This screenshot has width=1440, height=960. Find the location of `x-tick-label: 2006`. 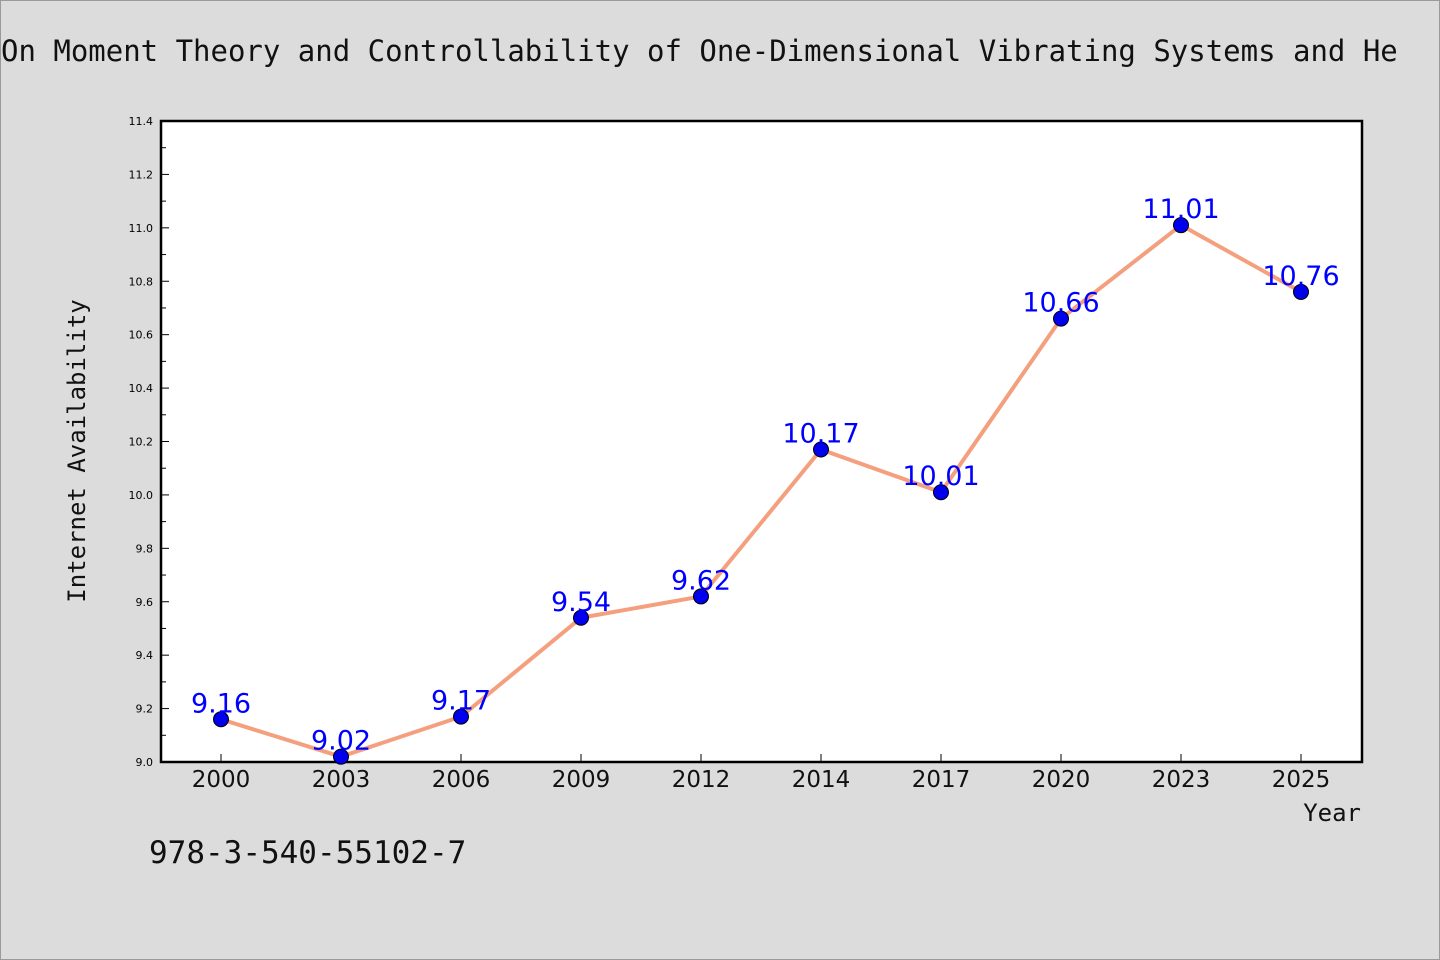

x-tick-label: 2006 is located at coordinates (461, 780).